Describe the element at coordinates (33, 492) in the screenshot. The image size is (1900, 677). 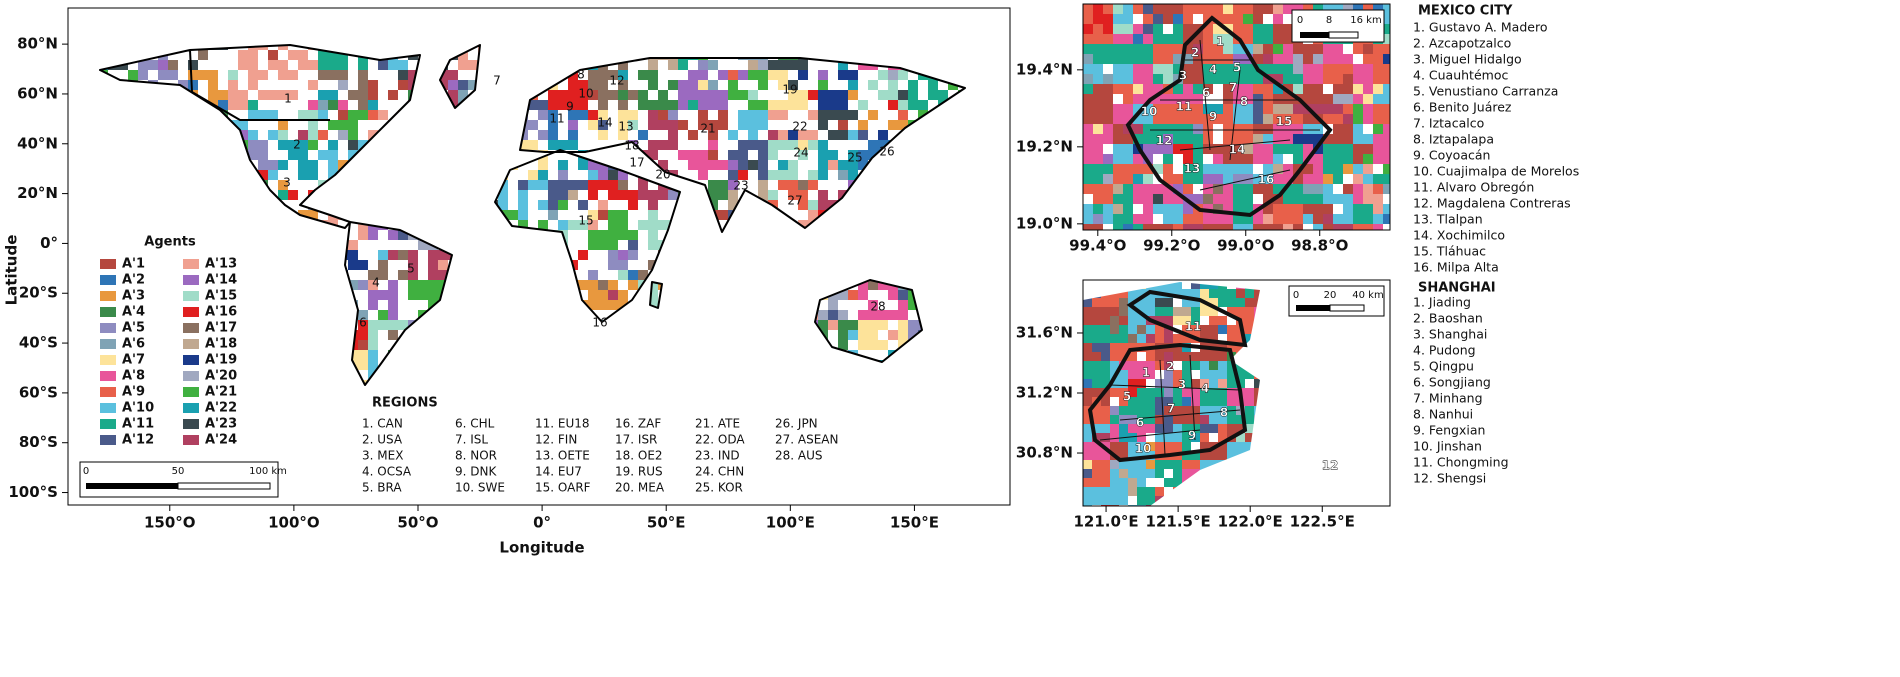
I see `y-tick-label: 100°S` at that location.